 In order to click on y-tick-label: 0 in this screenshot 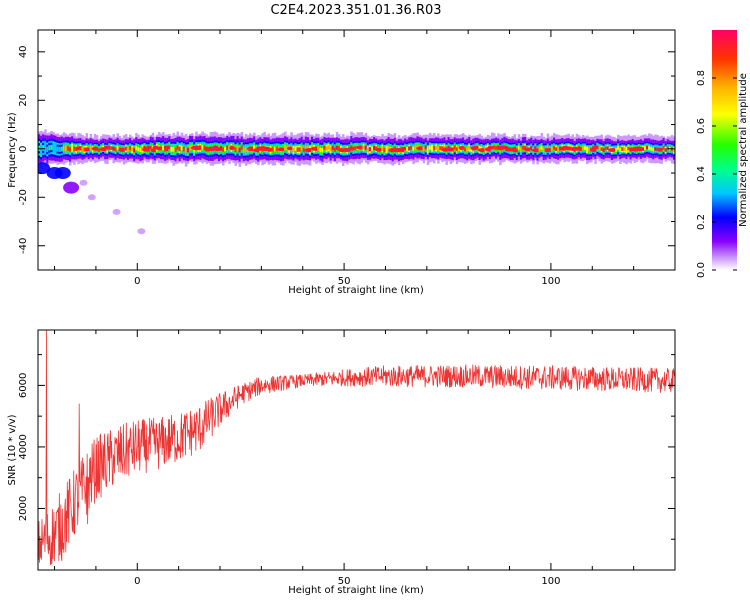, I will do `click(23, 149)`.